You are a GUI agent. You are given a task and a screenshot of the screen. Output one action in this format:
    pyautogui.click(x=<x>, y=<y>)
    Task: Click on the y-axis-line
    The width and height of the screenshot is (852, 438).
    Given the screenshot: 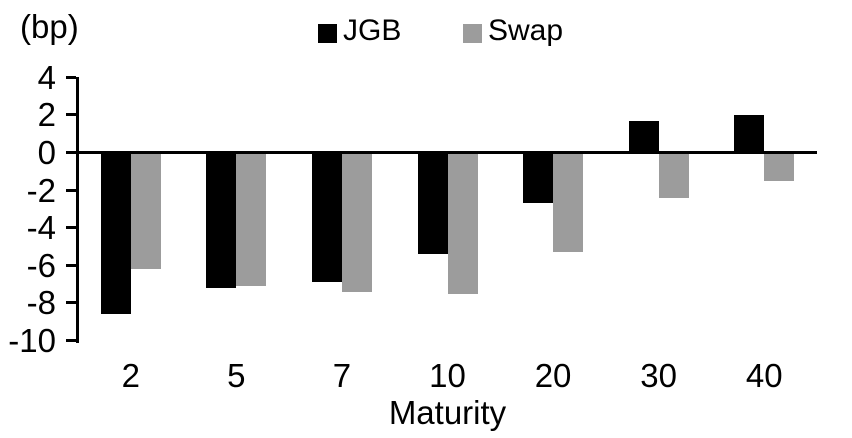 What is the action you would take?
    pyautogui.click(x=77, y=210)
    